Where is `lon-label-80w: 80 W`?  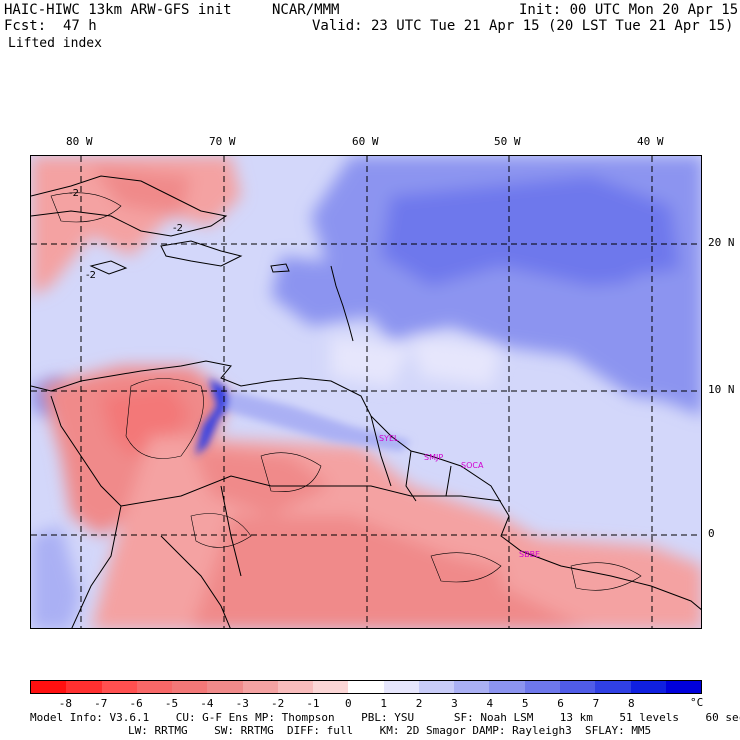 lon-label-80w: 80 W is located at coordinates (79, 141).